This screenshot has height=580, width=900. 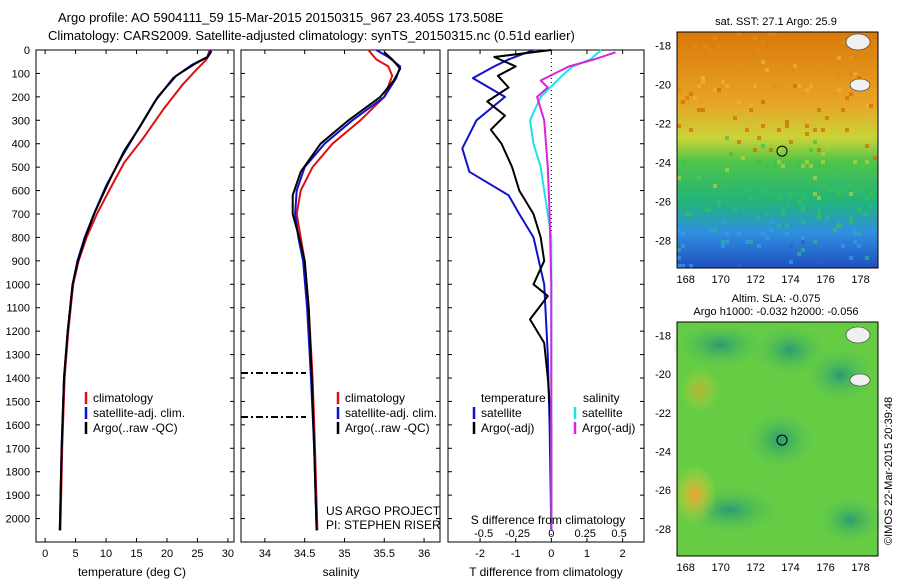 I want to click on x-tick-label: 25, so click(x=197, y=554).